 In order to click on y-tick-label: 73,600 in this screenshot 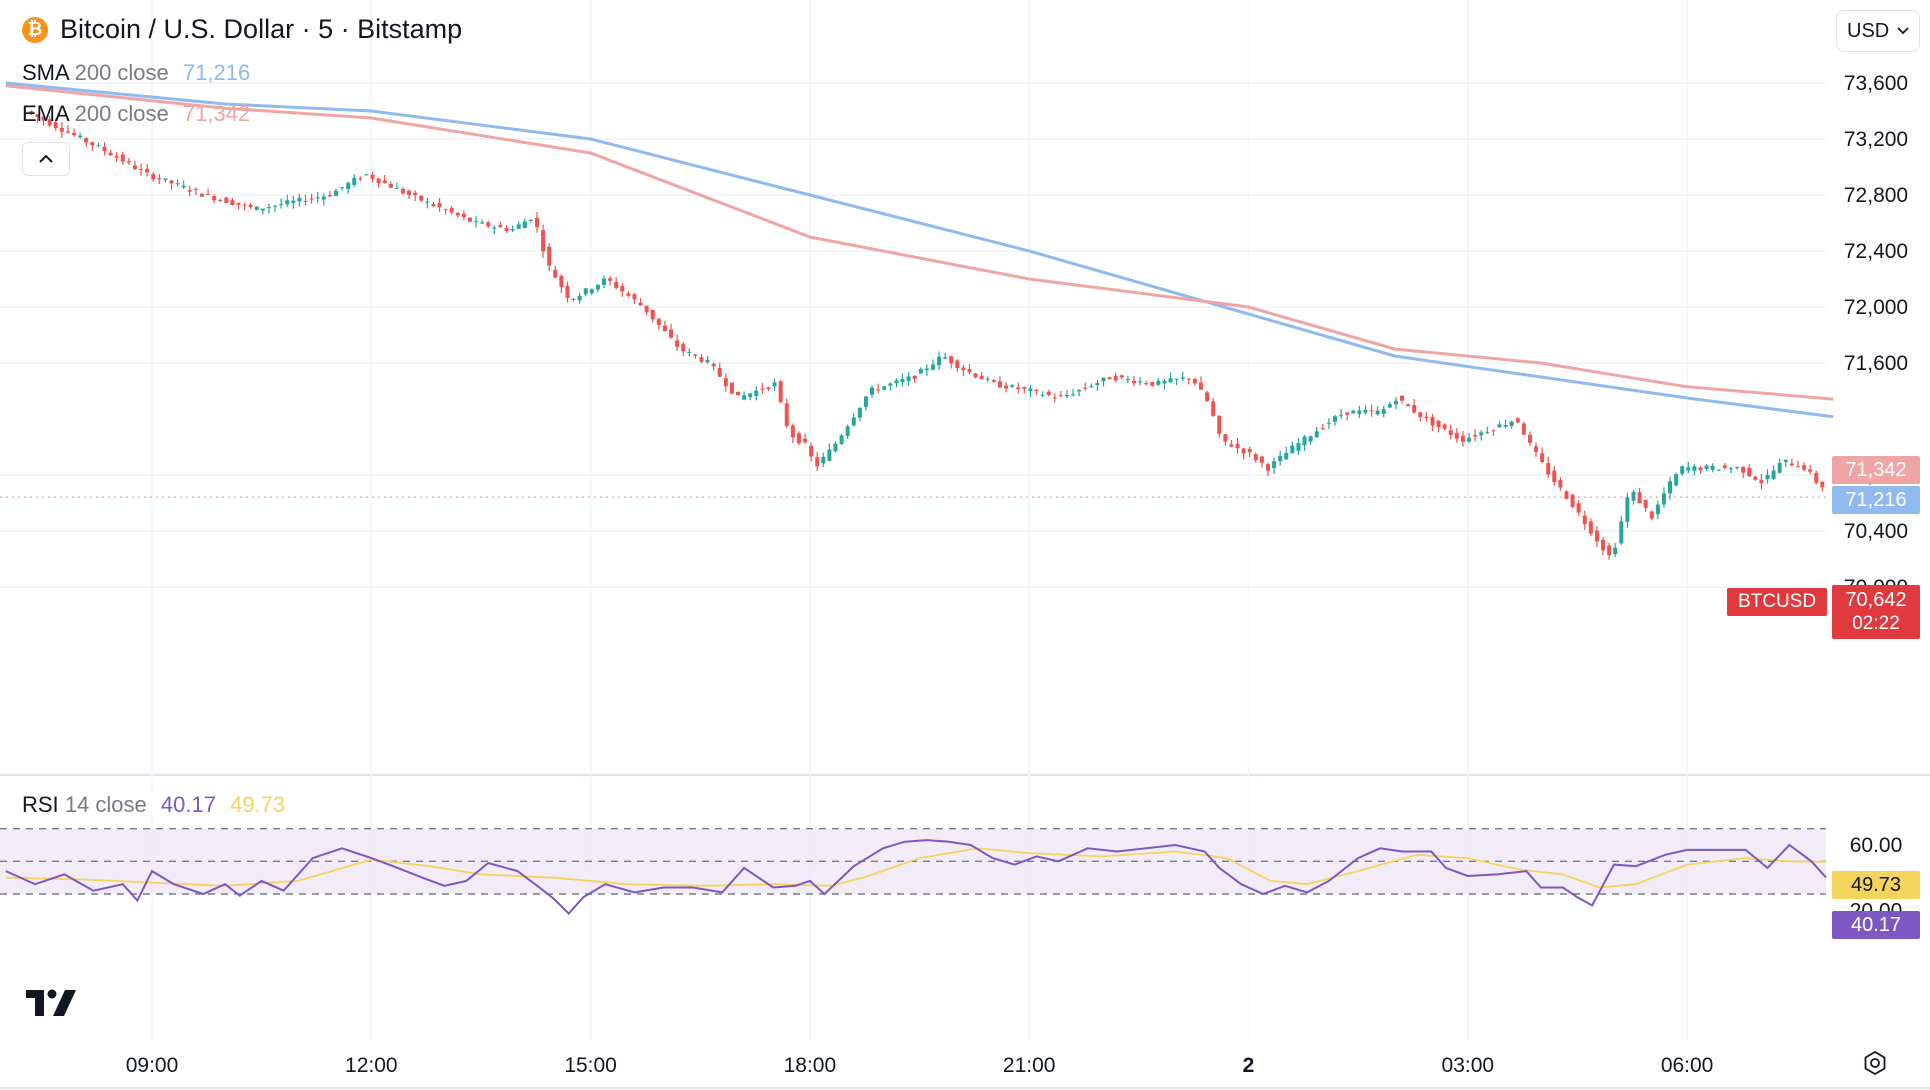, I will do `click(1876, 83)`.